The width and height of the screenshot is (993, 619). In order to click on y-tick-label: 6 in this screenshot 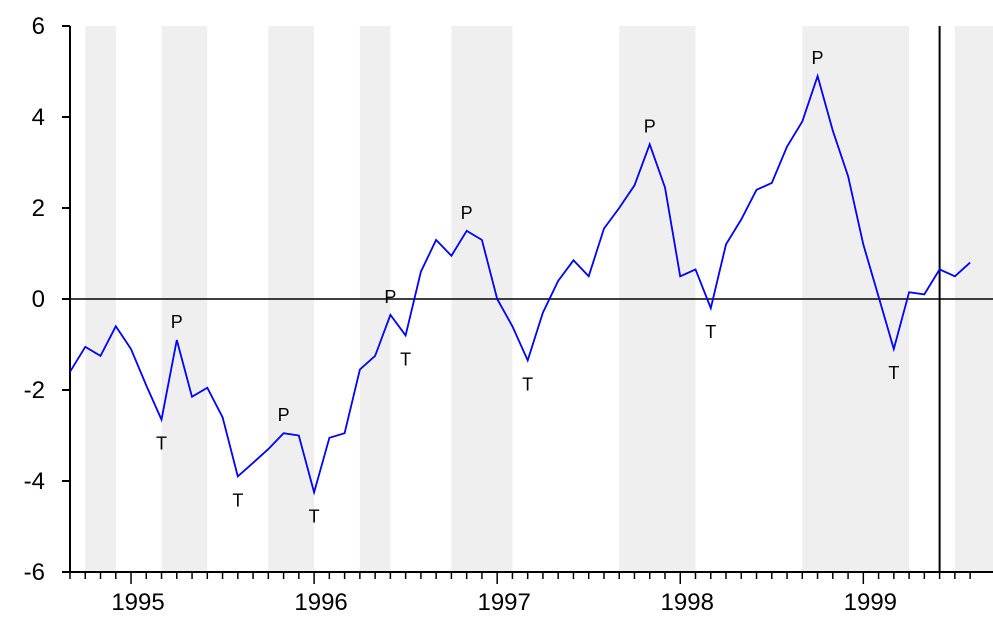, I will do `click(38, 26)`.